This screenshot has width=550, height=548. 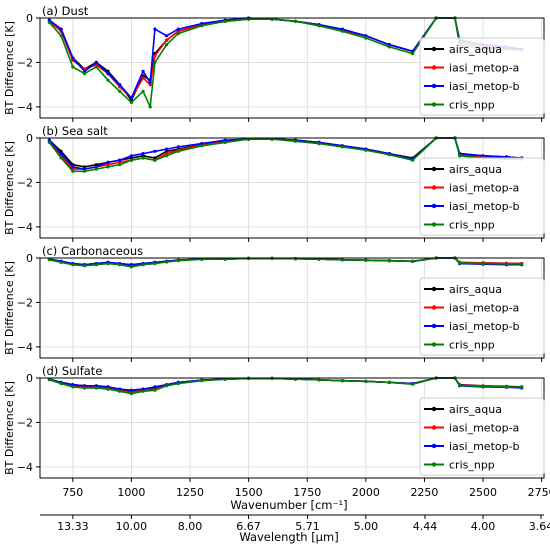 What do you see at coordinates (132, 526) in the screenshot?
I see `x-tick-label-wavelength: 10.00` at bounding box center [132, 526].